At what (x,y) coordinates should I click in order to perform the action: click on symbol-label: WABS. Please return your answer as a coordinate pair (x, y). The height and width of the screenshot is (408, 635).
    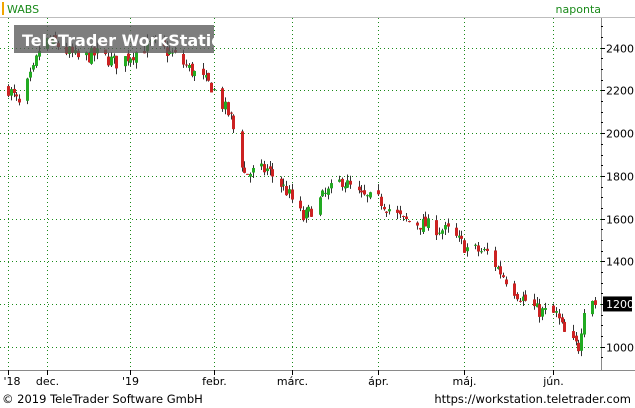
    Looking at the image, I should click on (23, 9).